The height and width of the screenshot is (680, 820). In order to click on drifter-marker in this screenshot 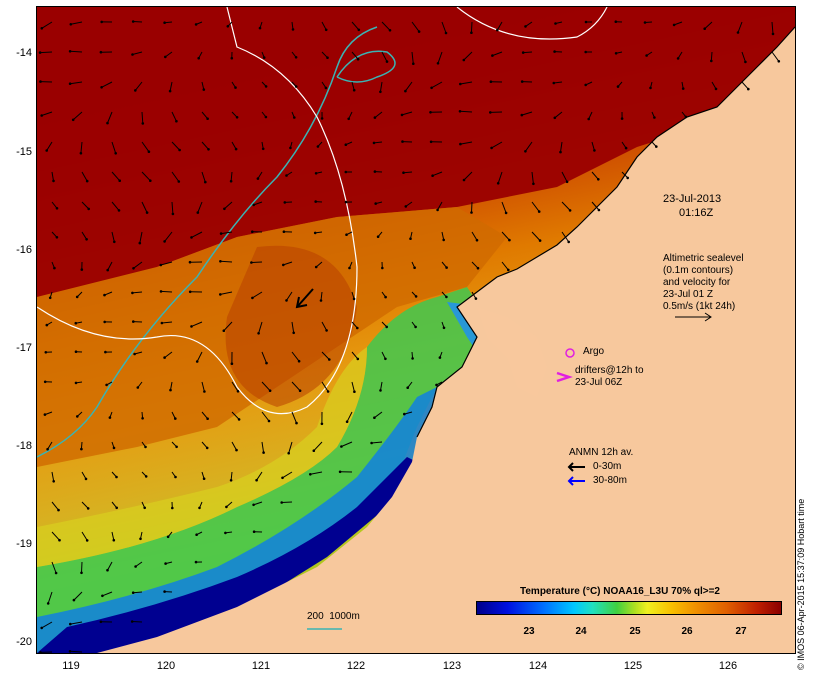, I will do `click(564, 377)`.